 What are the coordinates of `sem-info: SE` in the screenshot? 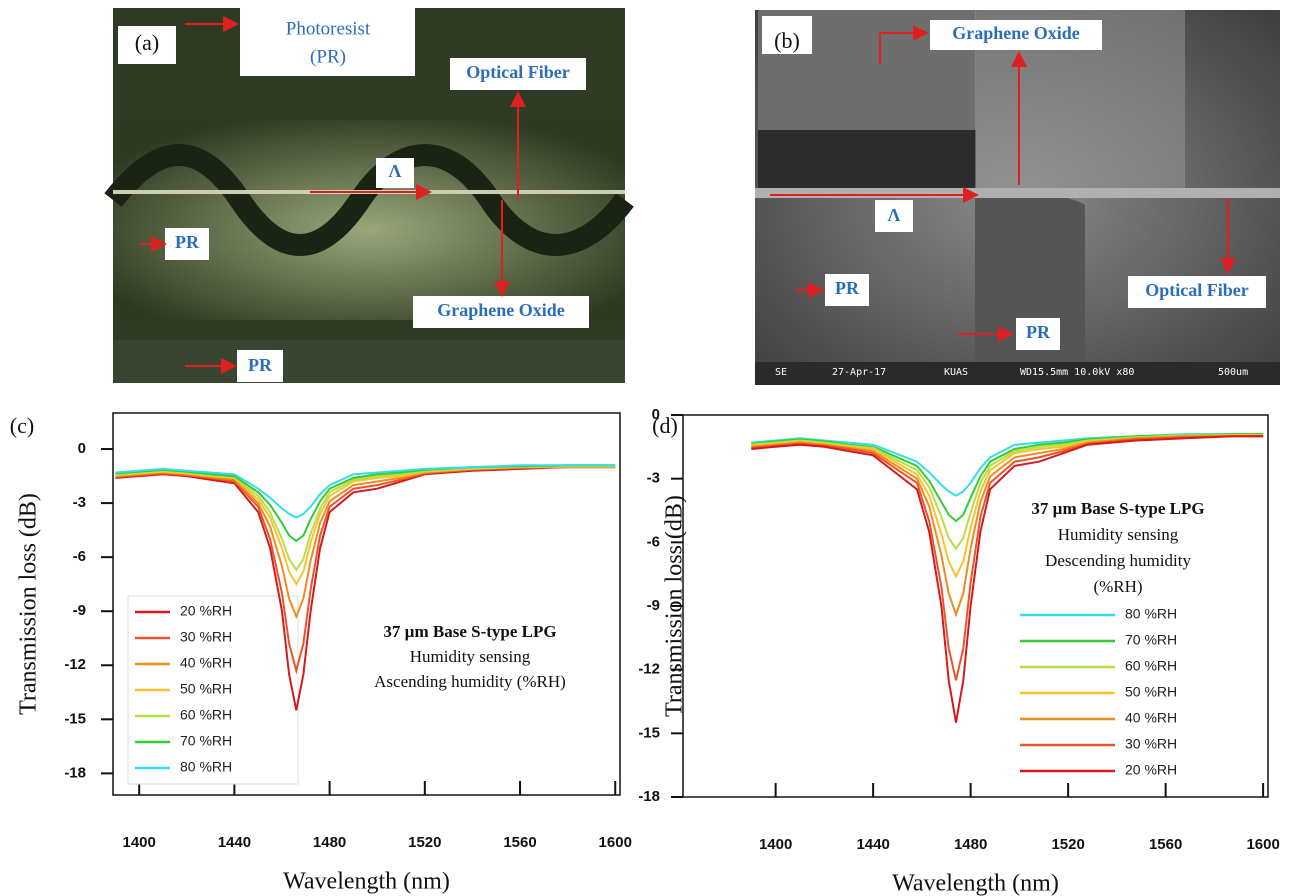 It's located at (781, 372).